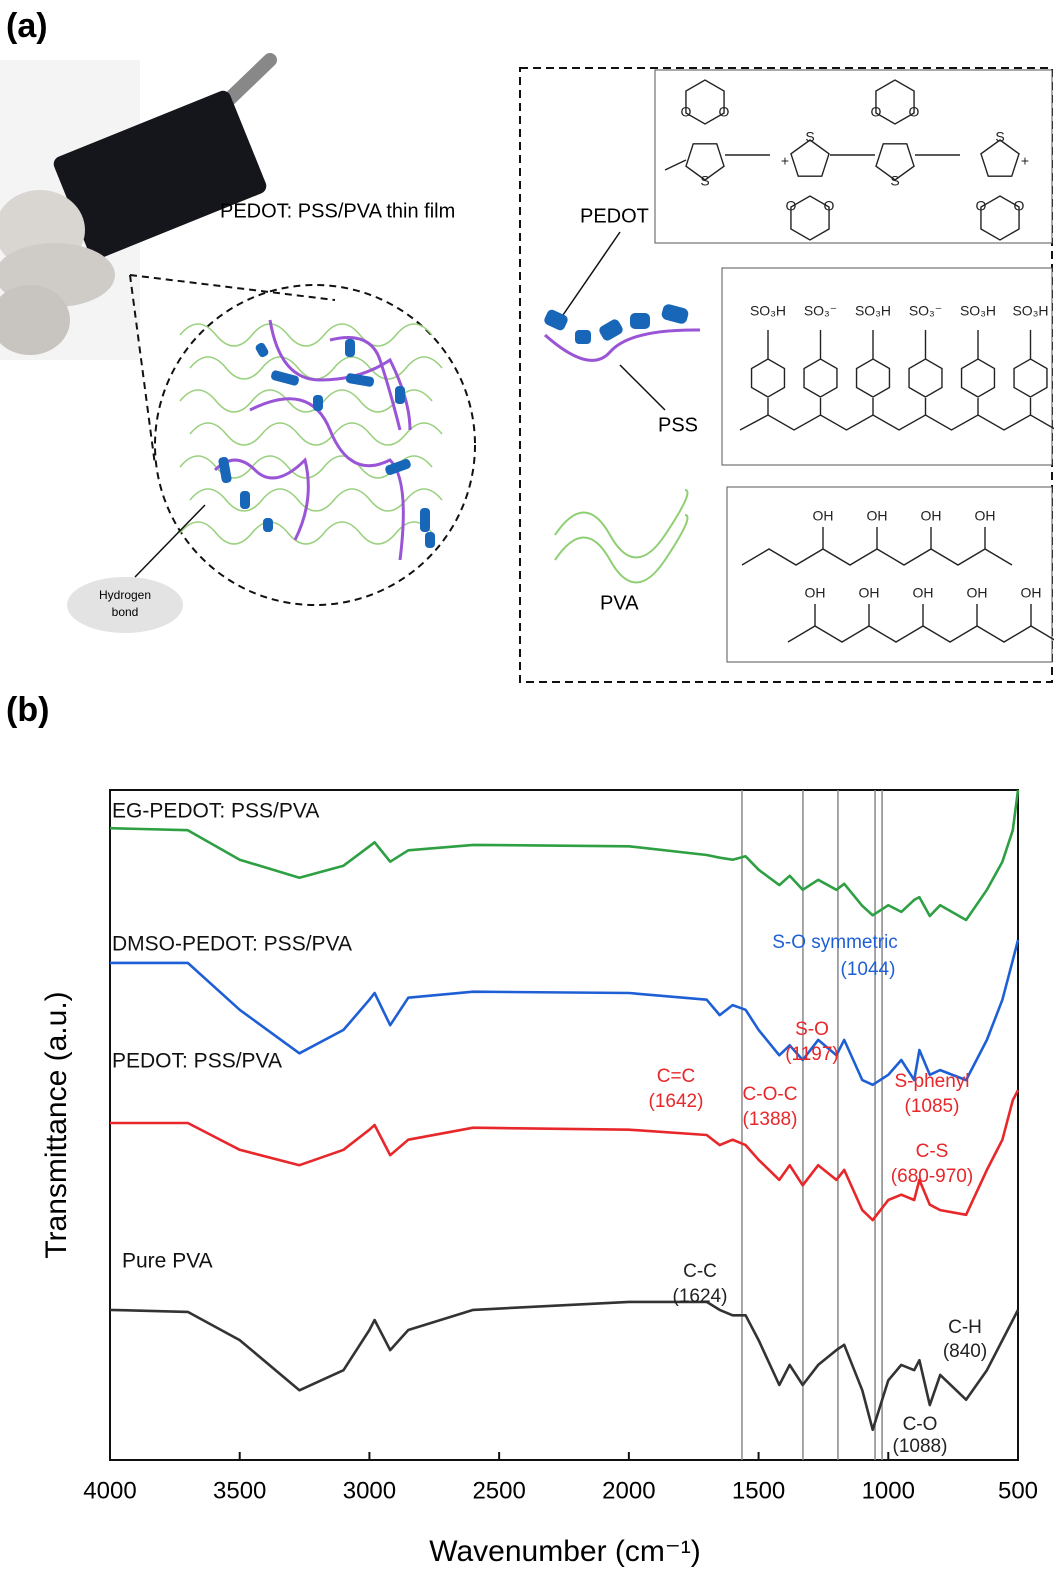 This screenshot has height=1579, width=1054. What do you see at coordinates (877, 557) in the screenshot?
I see `pva-backbone` at bounding box center [877, 557].